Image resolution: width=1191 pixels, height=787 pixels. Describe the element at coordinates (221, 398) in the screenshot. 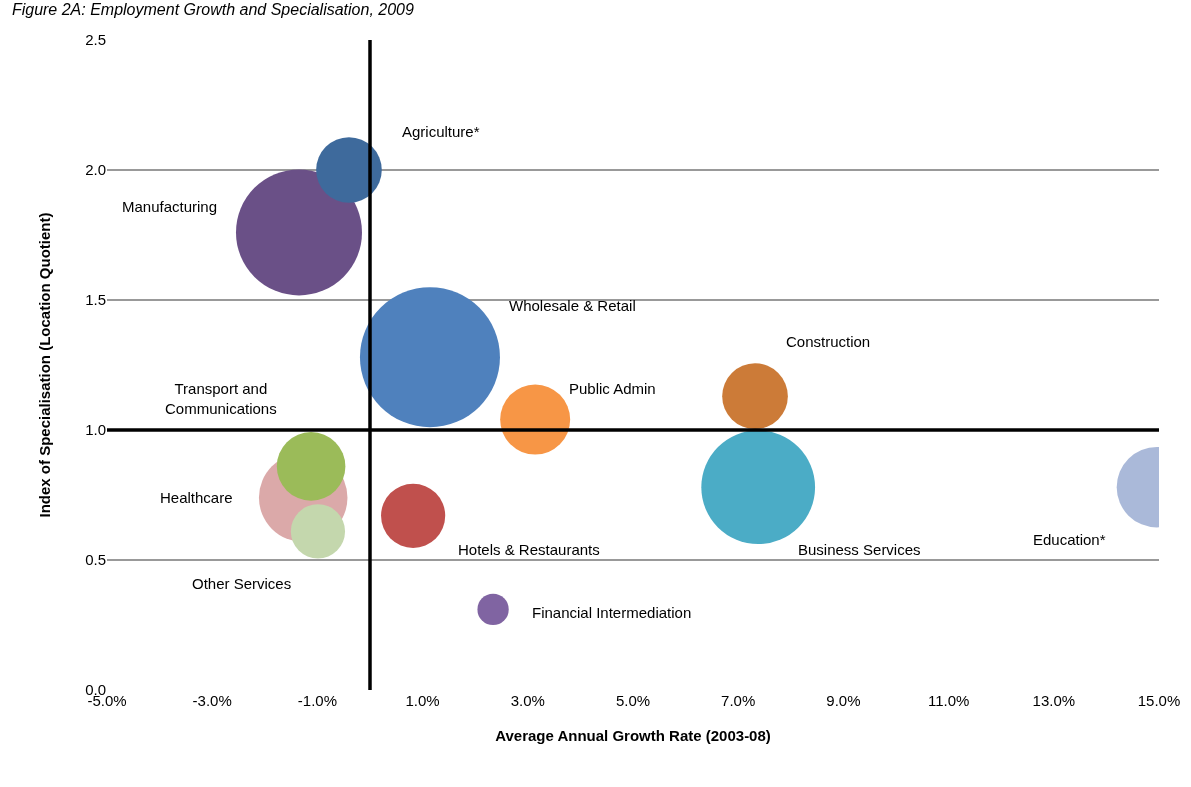

I see `series-label: Transport and Communications` at that location.